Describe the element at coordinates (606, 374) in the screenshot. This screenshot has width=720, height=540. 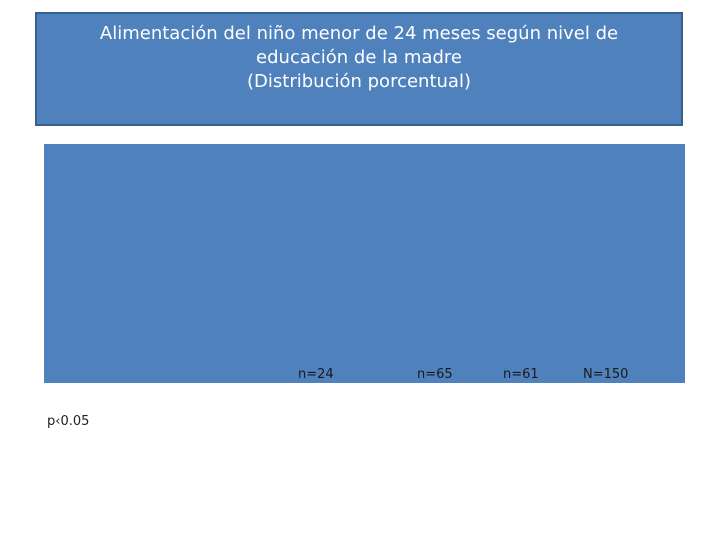
I see `category-label-total: N=150` at that location.